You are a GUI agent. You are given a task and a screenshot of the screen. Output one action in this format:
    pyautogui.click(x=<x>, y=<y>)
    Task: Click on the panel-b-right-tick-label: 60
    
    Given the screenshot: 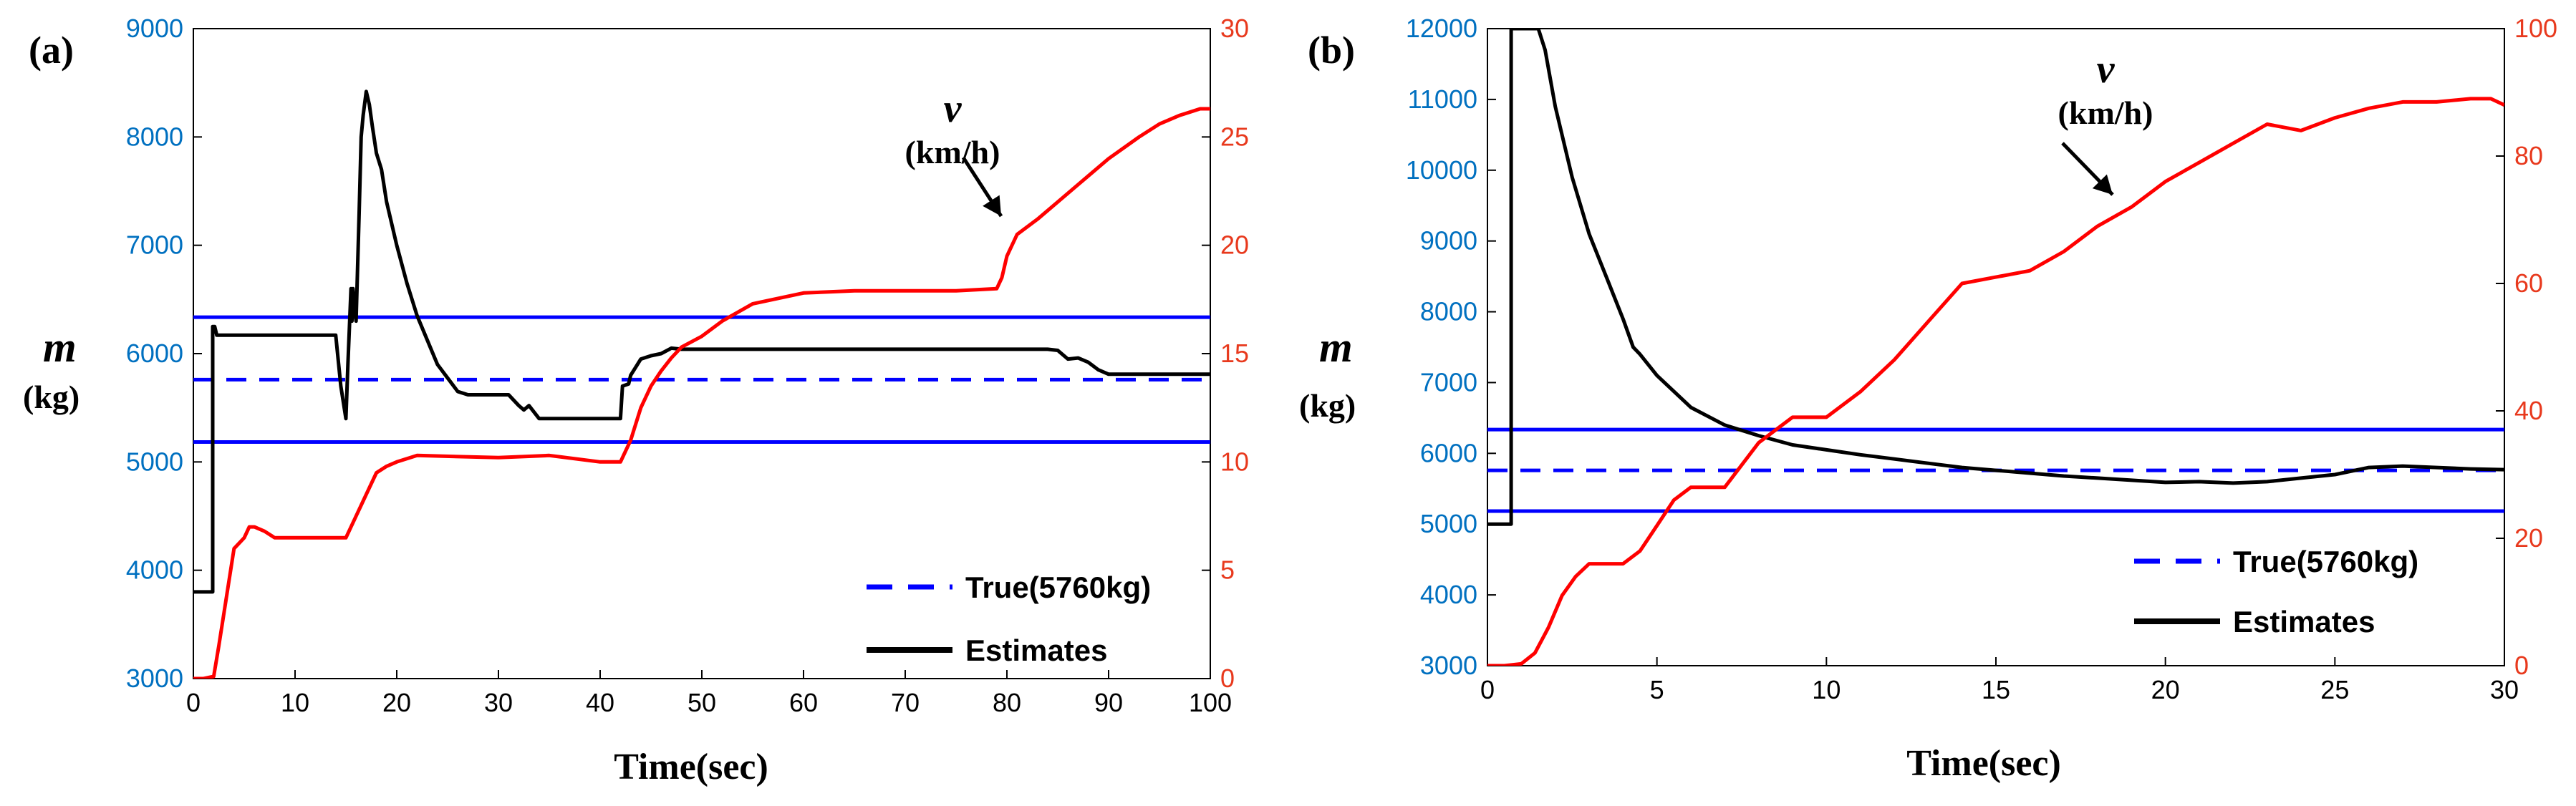 What is the action you would take?
    pyautogui.click(x=2528, y=283)
    